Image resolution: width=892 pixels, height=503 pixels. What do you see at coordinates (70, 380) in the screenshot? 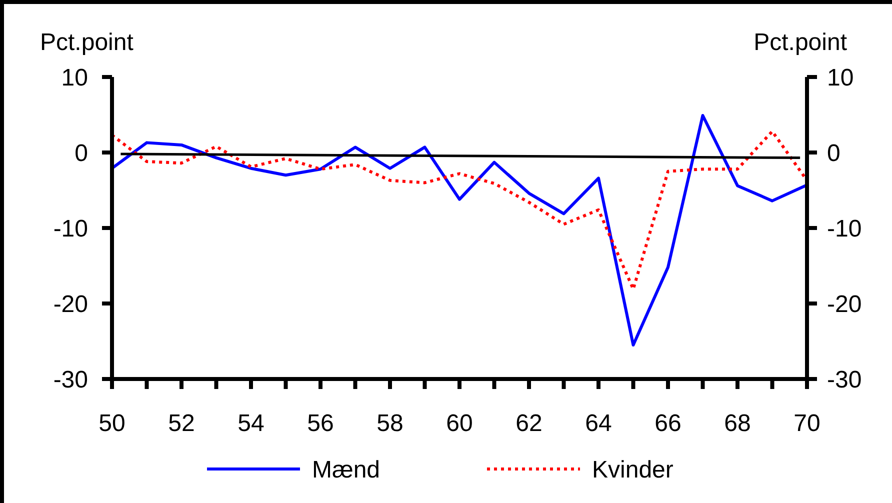
I see `y-tick-label: -30` at bounding box center [70, 380].